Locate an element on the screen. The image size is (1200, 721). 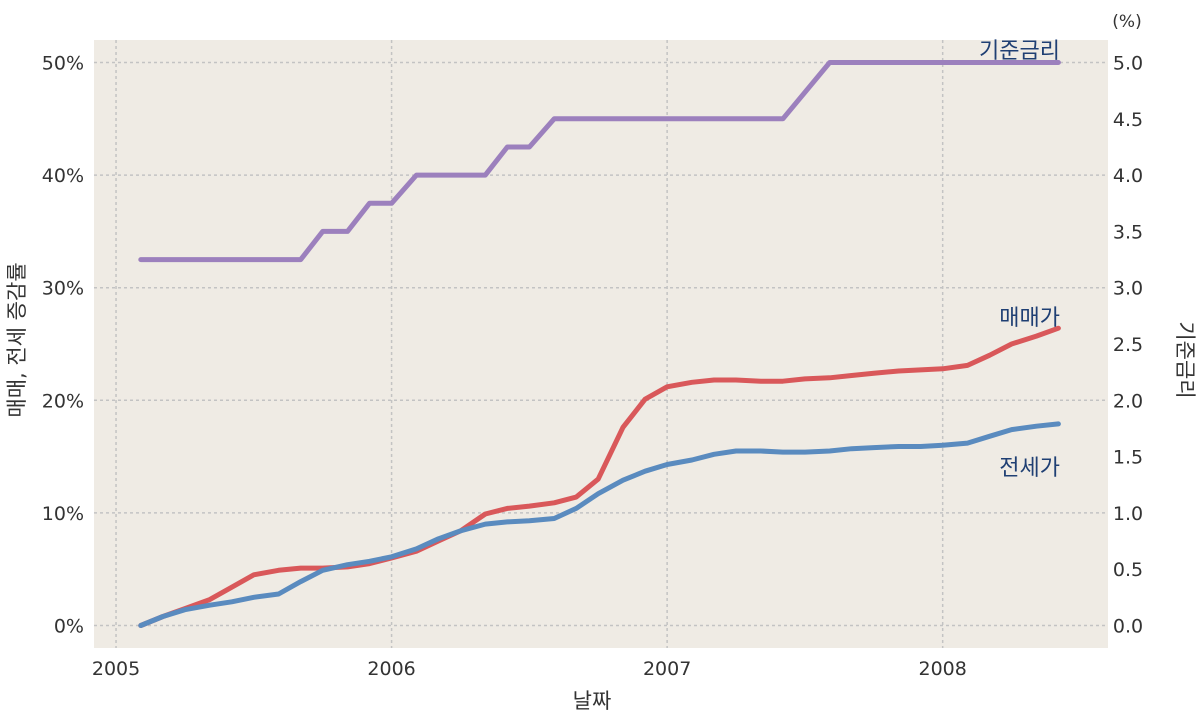
y-left-tick-label: 30% is located at coordinates (63, 289).